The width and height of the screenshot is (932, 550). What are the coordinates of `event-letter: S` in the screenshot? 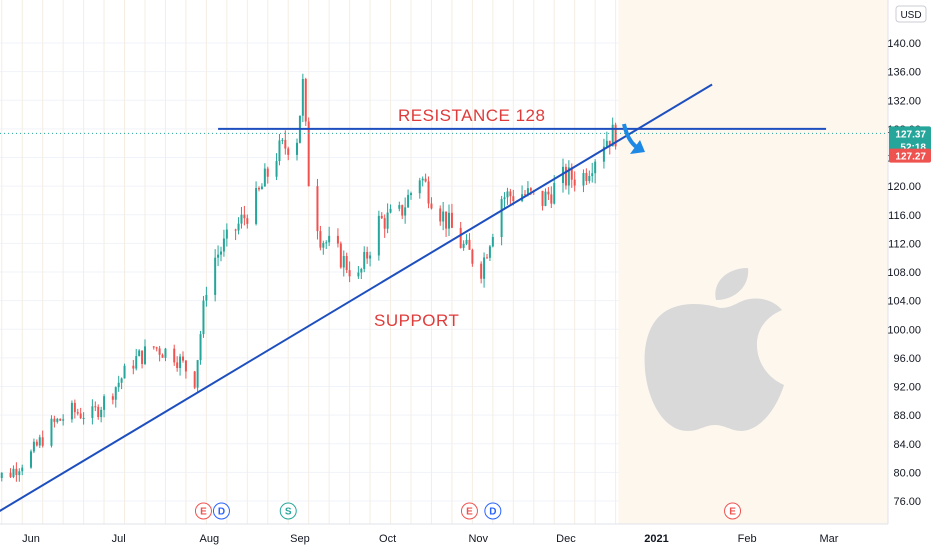 It's located at (288, 512).